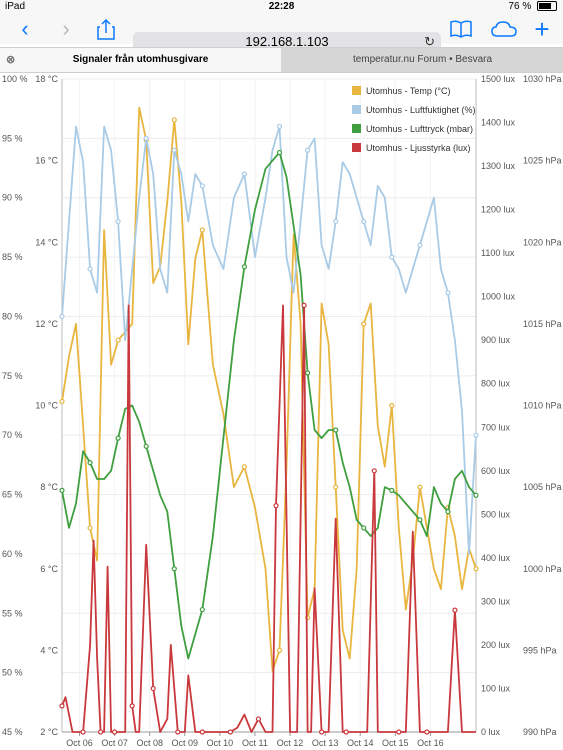  I want to click on lux-tick-label: 200 lux, so click(496, 645).